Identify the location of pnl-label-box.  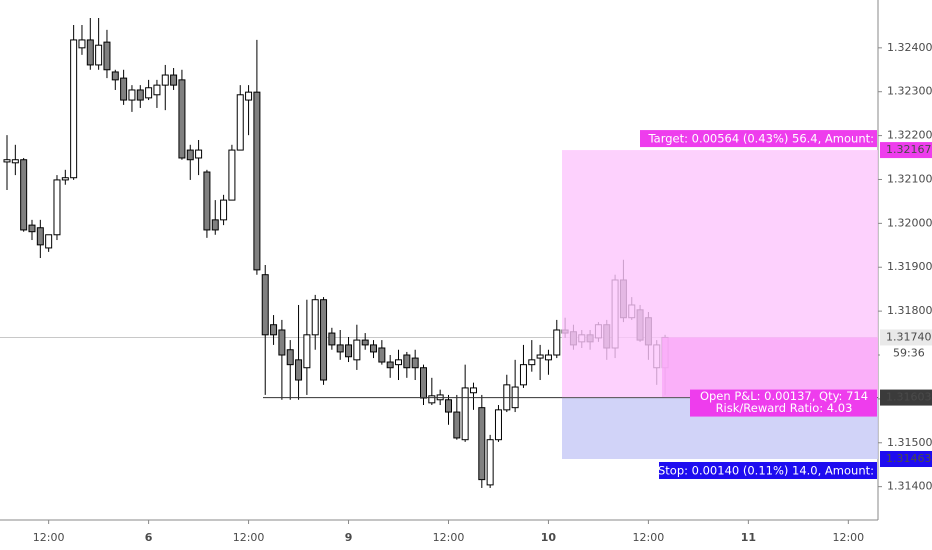
(783, 403).